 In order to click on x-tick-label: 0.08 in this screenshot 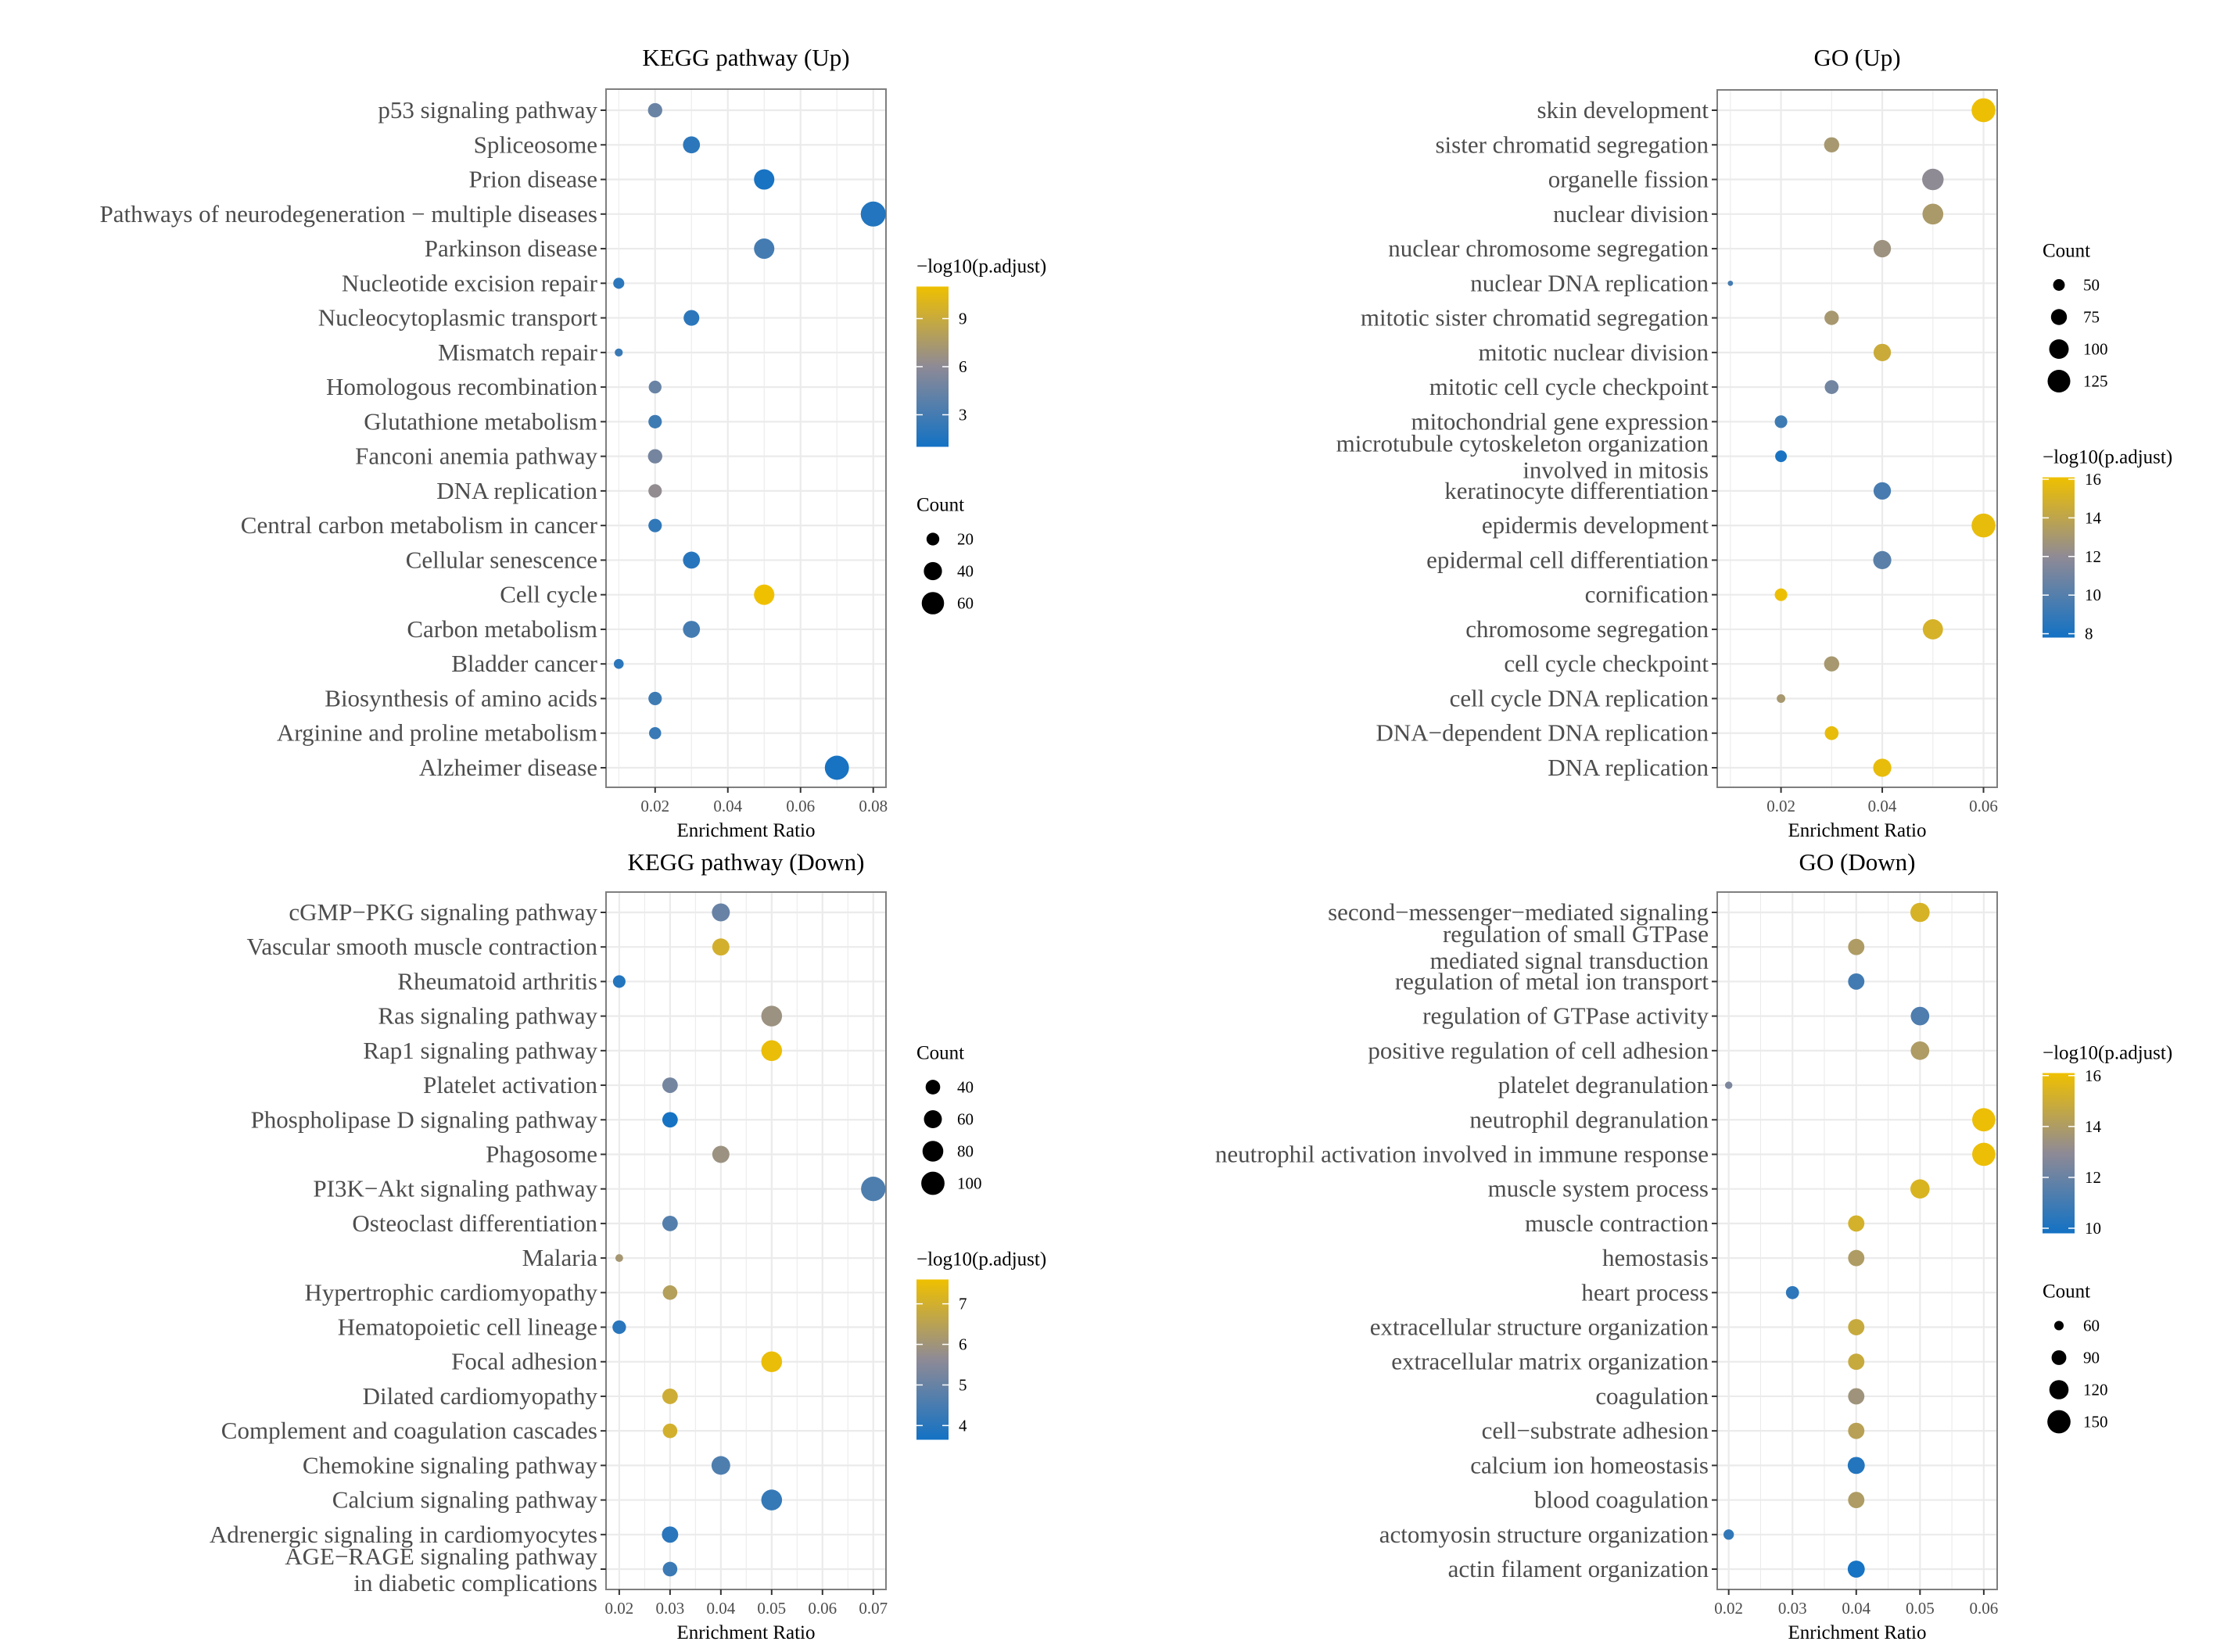, I will do `click(873, 806)`.